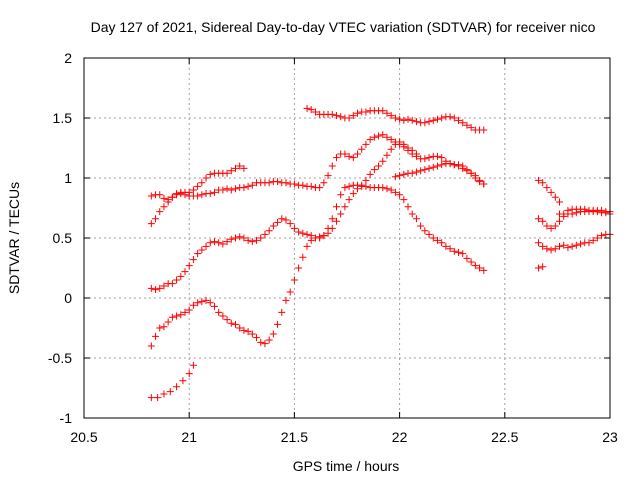 The image size is (640, 480). Describe the element at coordinates (63, 238) in the screenshot. I see `y-tick-label: 0.5` at that location.